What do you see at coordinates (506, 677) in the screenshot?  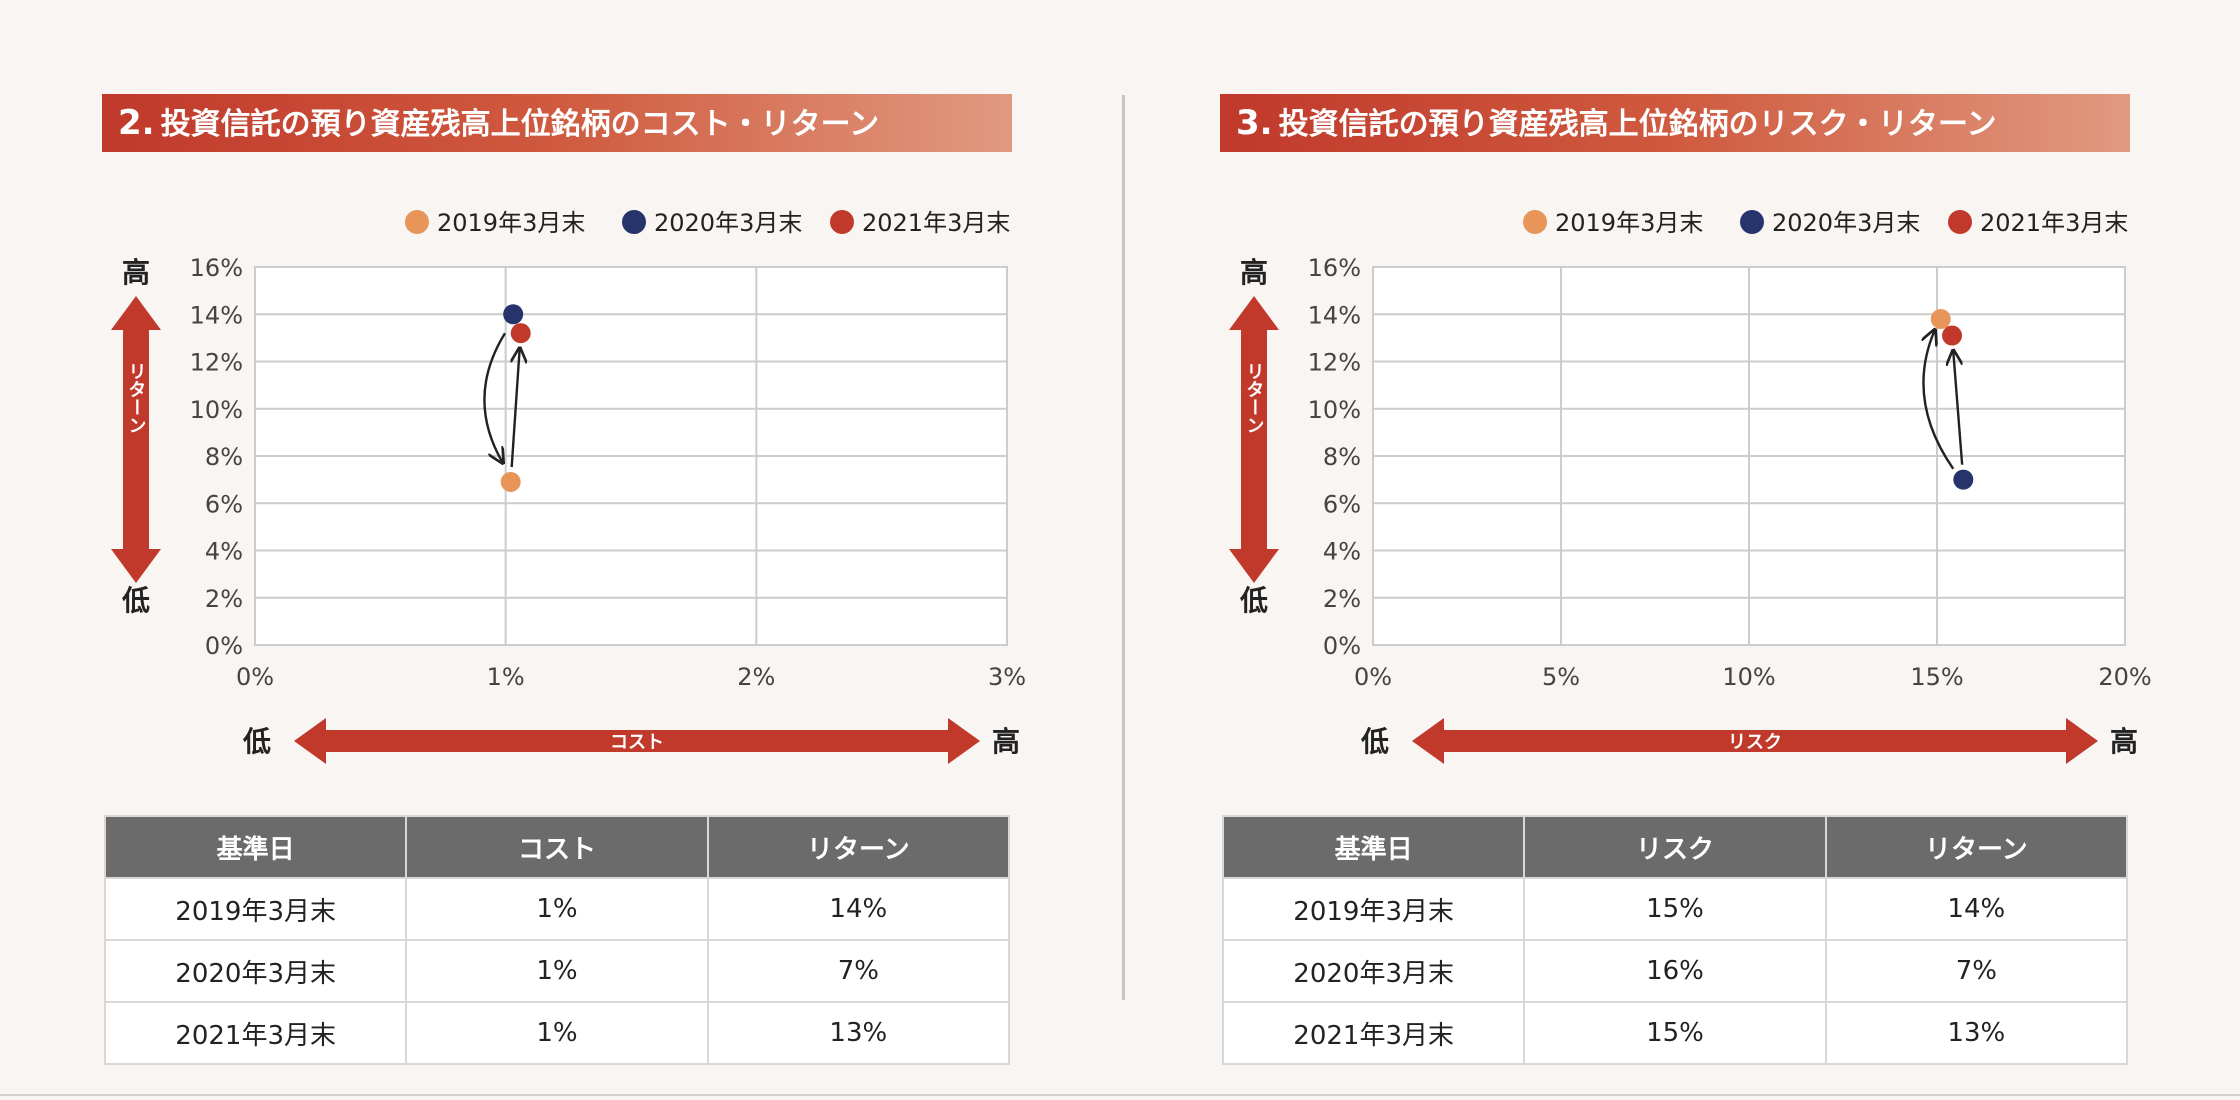 I see `x-tick-label: 1%` at bounding box center [506, 677].